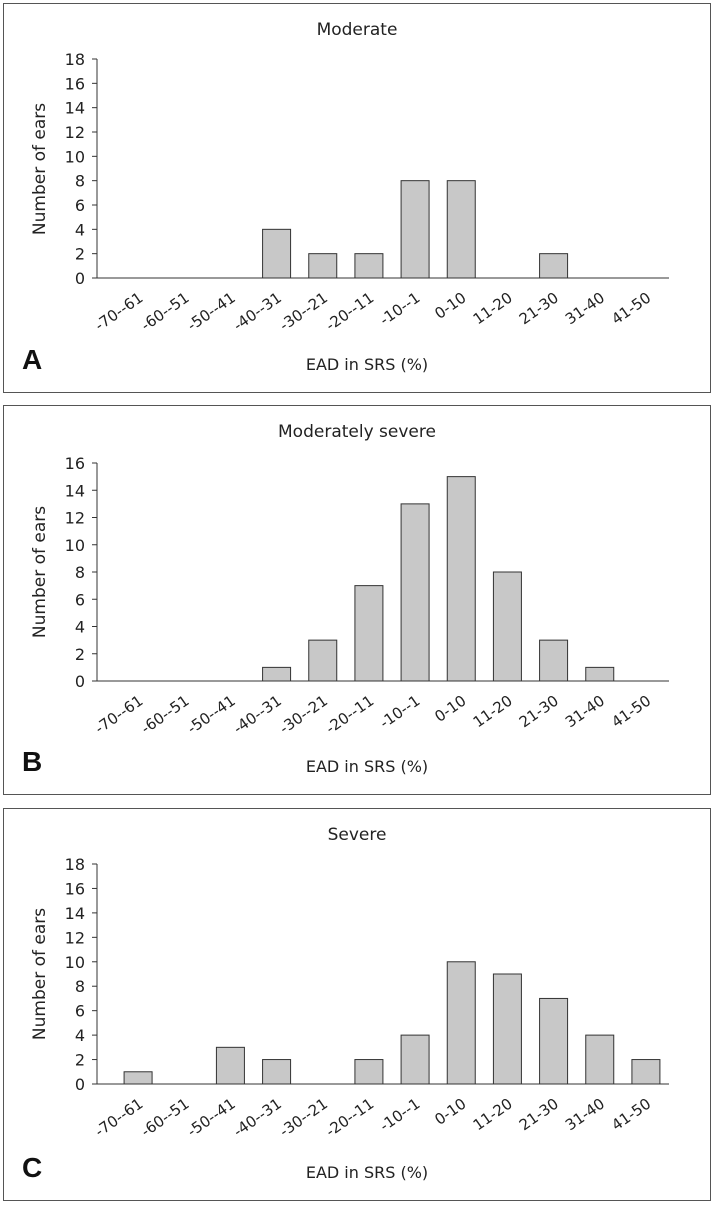  What do you see at coordinates (32, 761) in the screenshot?
I see `panel-letter: B` at bounding box center [32, 761].